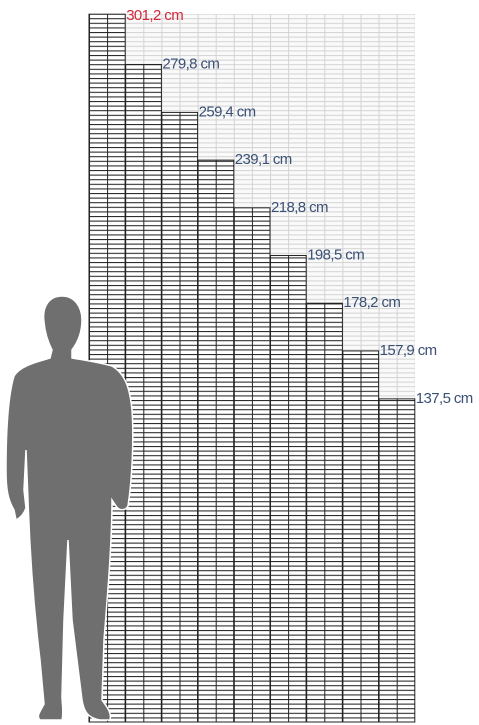  I want to click on value-label: 157,9 cm, so click(408, 350).